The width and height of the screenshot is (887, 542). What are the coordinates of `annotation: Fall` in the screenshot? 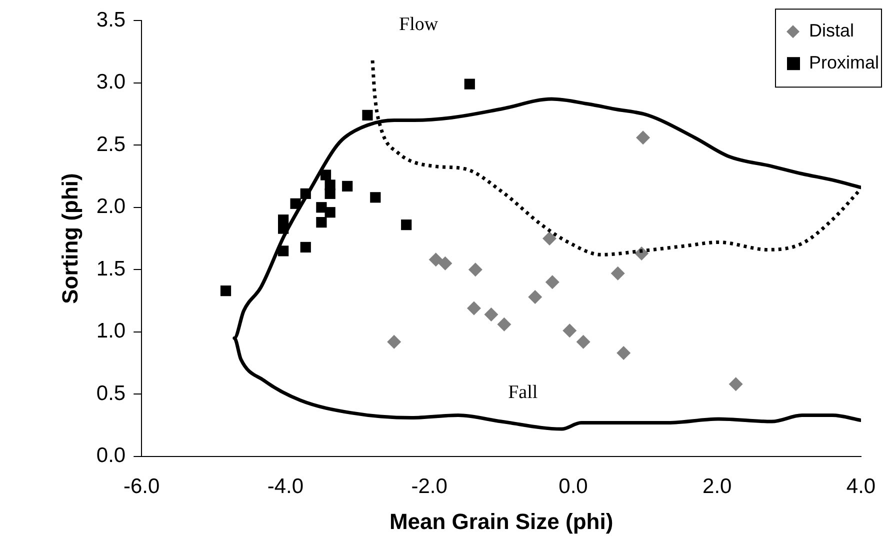 It's located at (523, 393).